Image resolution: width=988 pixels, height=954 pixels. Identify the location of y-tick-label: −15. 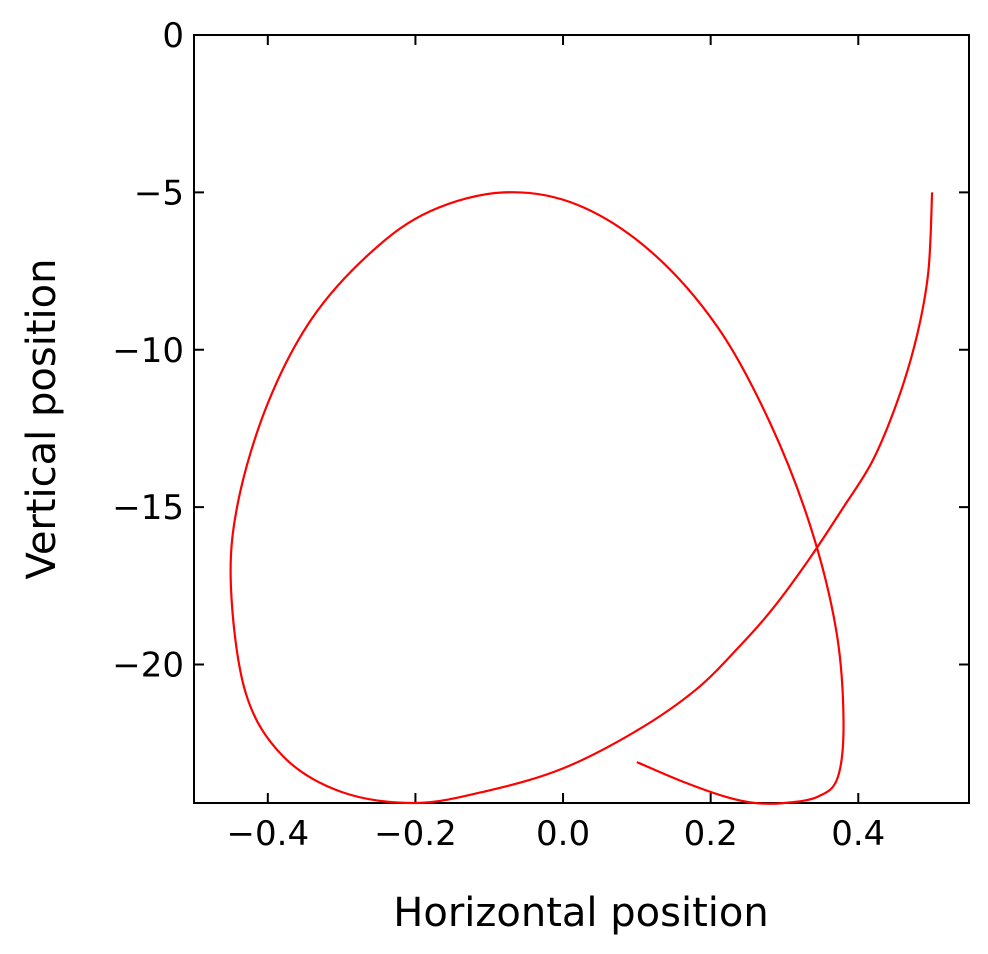
(148, 508).